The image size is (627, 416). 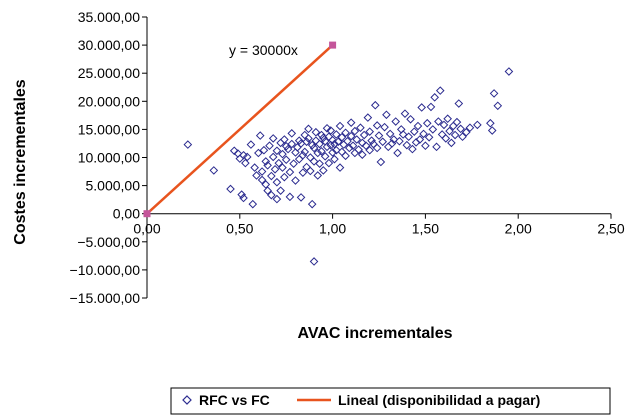 What do you see at coordinates (146, 229) in the screenshot?
I see `x-tick-label: 0,00` at bounding box center [146, 229].